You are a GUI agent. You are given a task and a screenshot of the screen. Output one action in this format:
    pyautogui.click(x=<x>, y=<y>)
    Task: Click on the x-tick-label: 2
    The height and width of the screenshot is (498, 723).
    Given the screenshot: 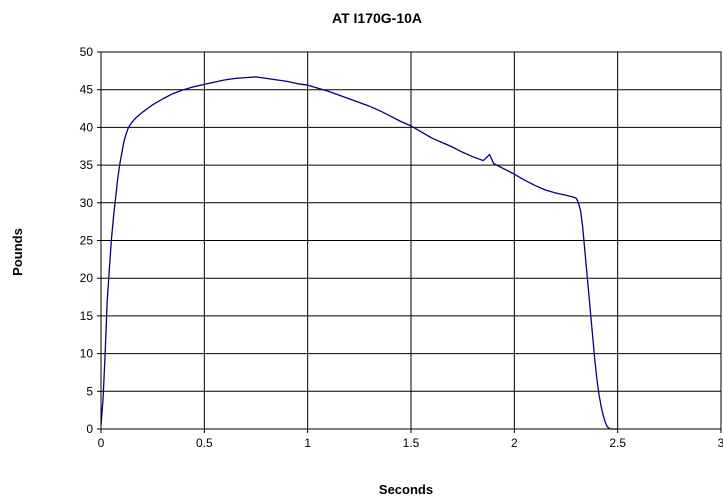 What is the action you would take?
    pyautogui.click(x=514, y=443)
    